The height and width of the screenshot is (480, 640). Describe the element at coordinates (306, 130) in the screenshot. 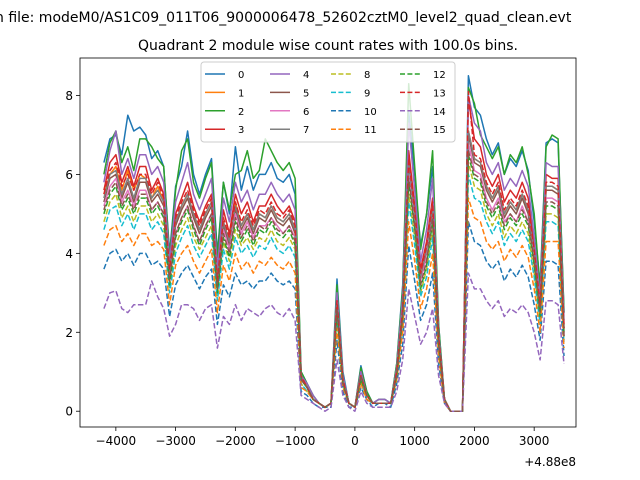

I see `legend-label-7: 7` at that location.